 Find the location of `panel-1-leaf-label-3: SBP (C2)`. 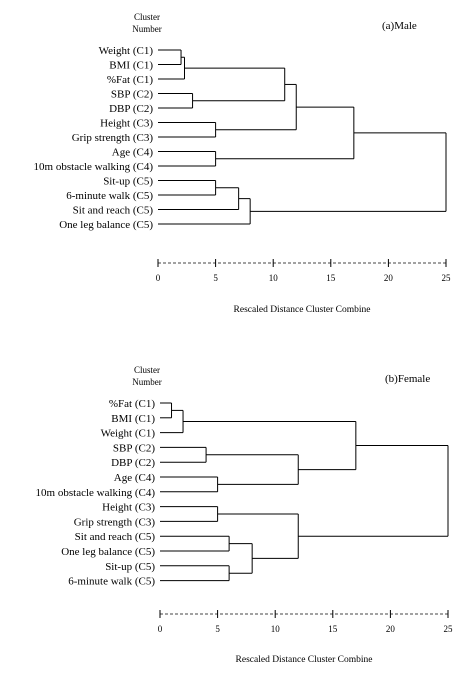

panel-1-leaf-label-3: SBP (C2) is located at coordinates (134, 448).